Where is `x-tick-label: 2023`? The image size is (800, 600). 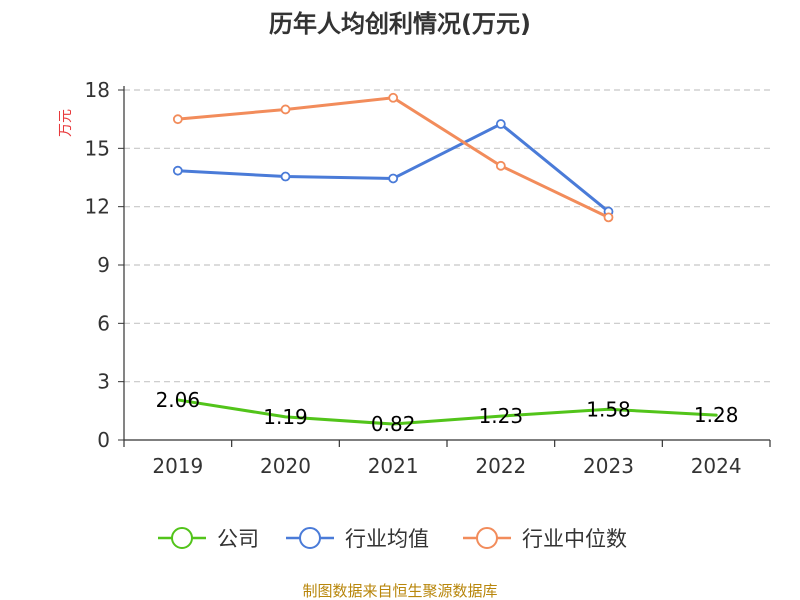
x-tick-label: 2023 is located at coordinates (608, 466).